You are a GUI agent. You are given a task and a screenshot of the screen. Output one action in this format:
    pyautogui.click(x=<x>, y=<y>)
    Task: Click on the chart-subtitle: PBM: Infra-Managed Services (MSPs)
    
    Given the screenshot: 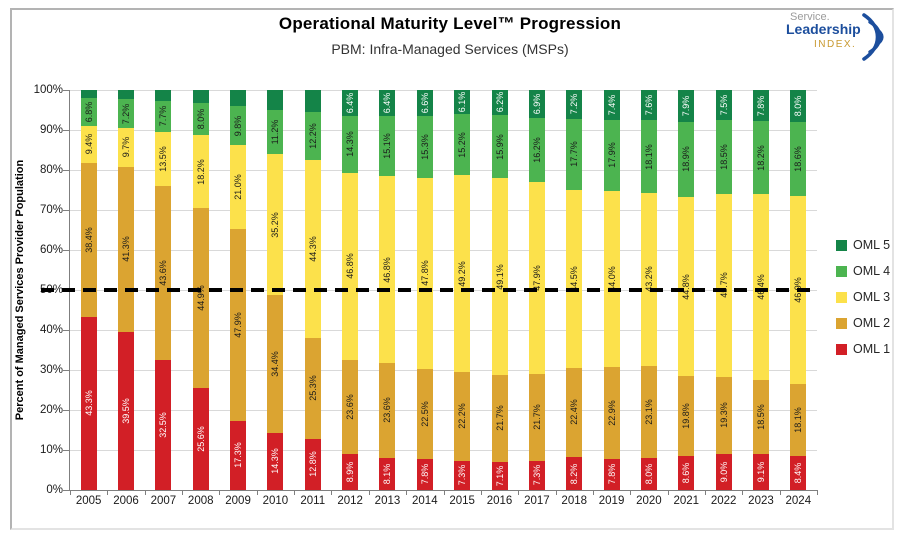 What is the action you would take?
    pyautogui.click(x=450, y=49)
    